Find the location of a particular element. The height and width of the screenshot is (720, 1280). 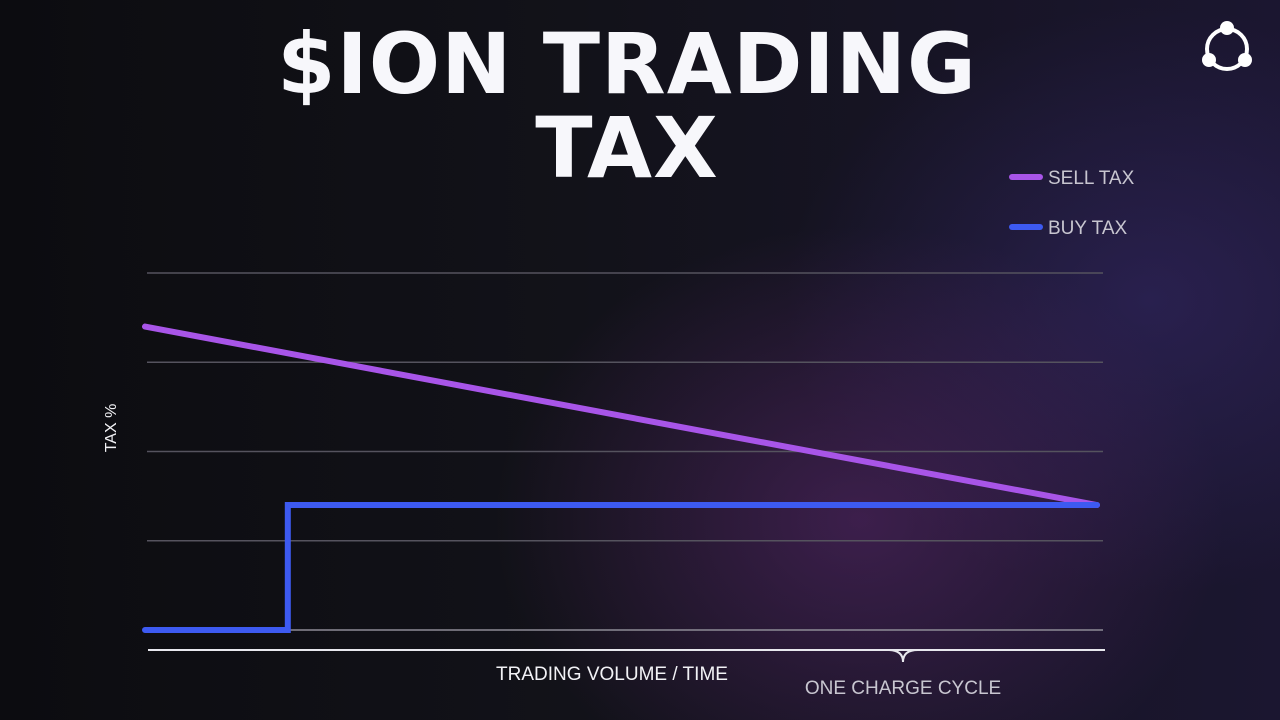

legend-label: SELL TAX is located at coordinates (1091, 178).